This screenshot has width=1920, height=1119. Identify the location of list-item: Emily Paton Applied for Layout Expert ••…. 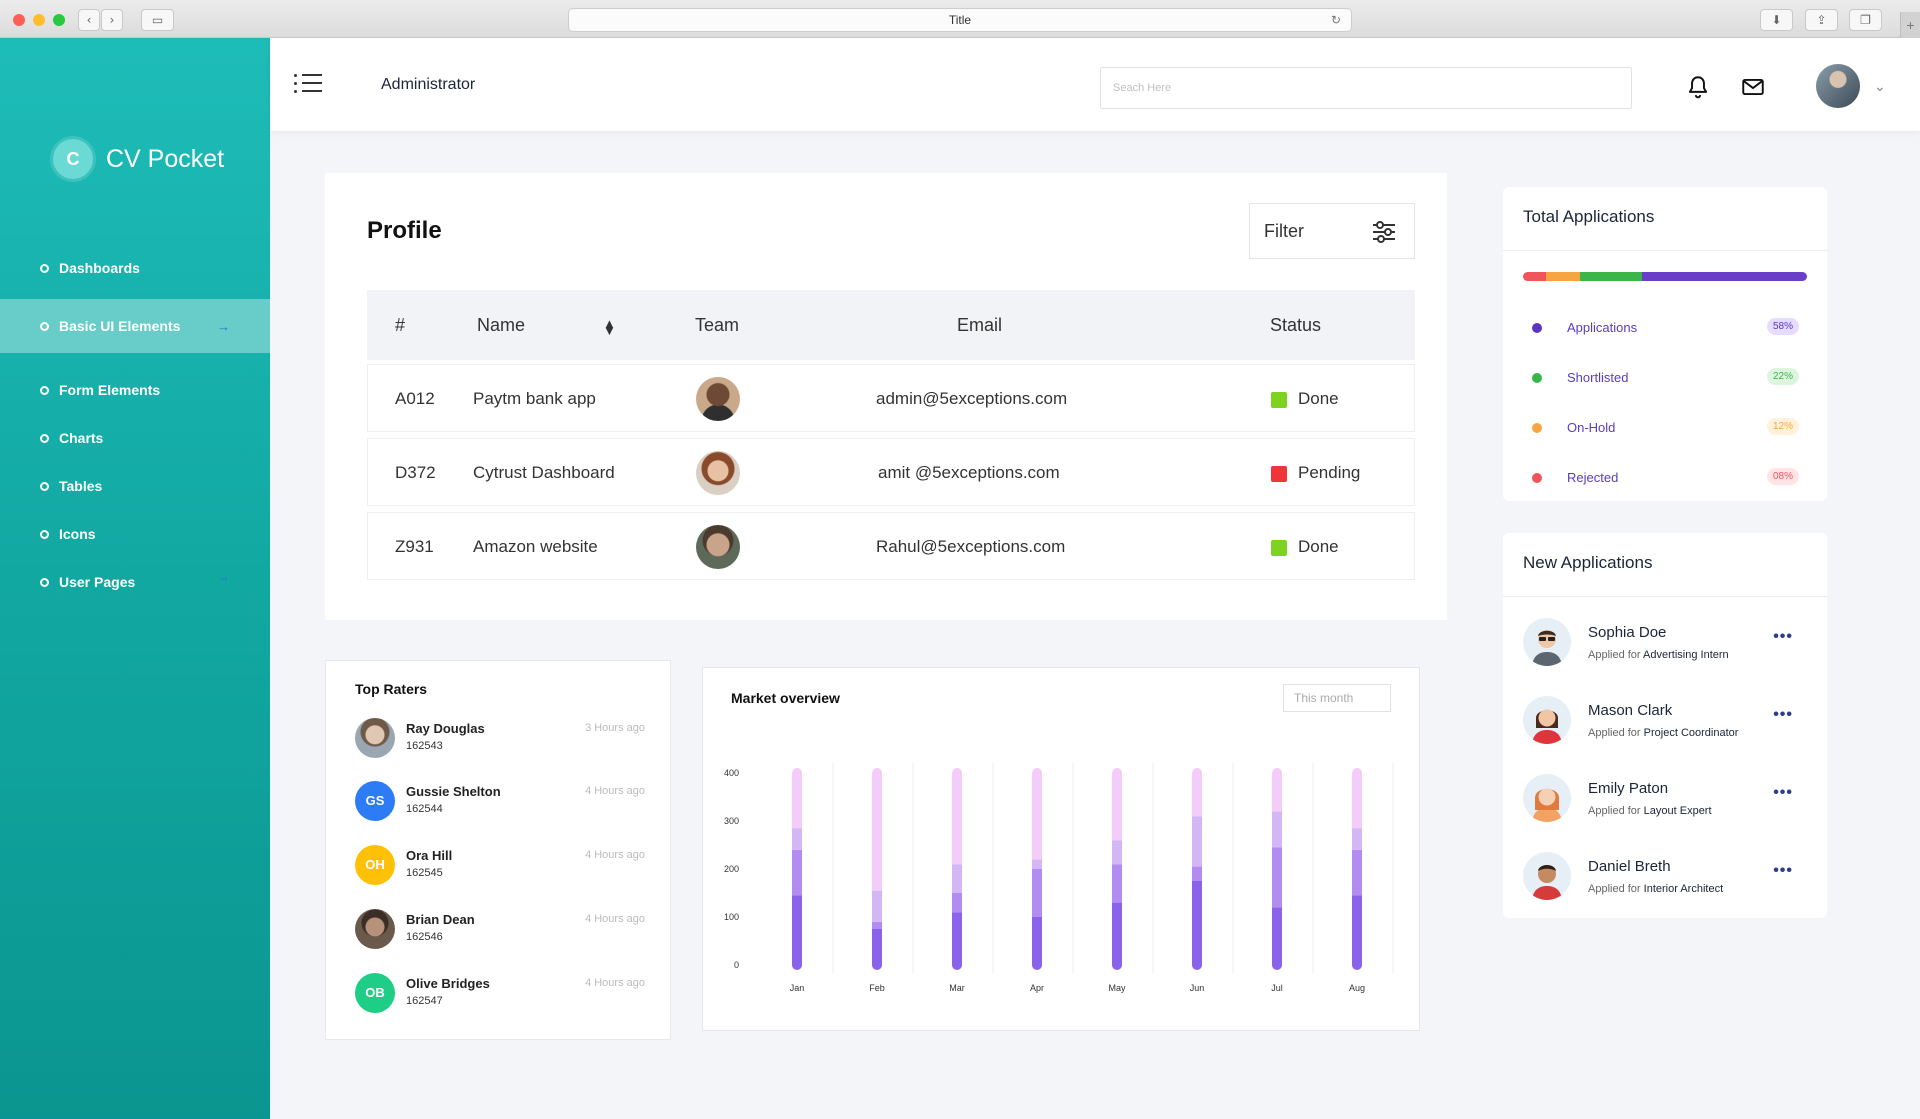
(1665, 799).